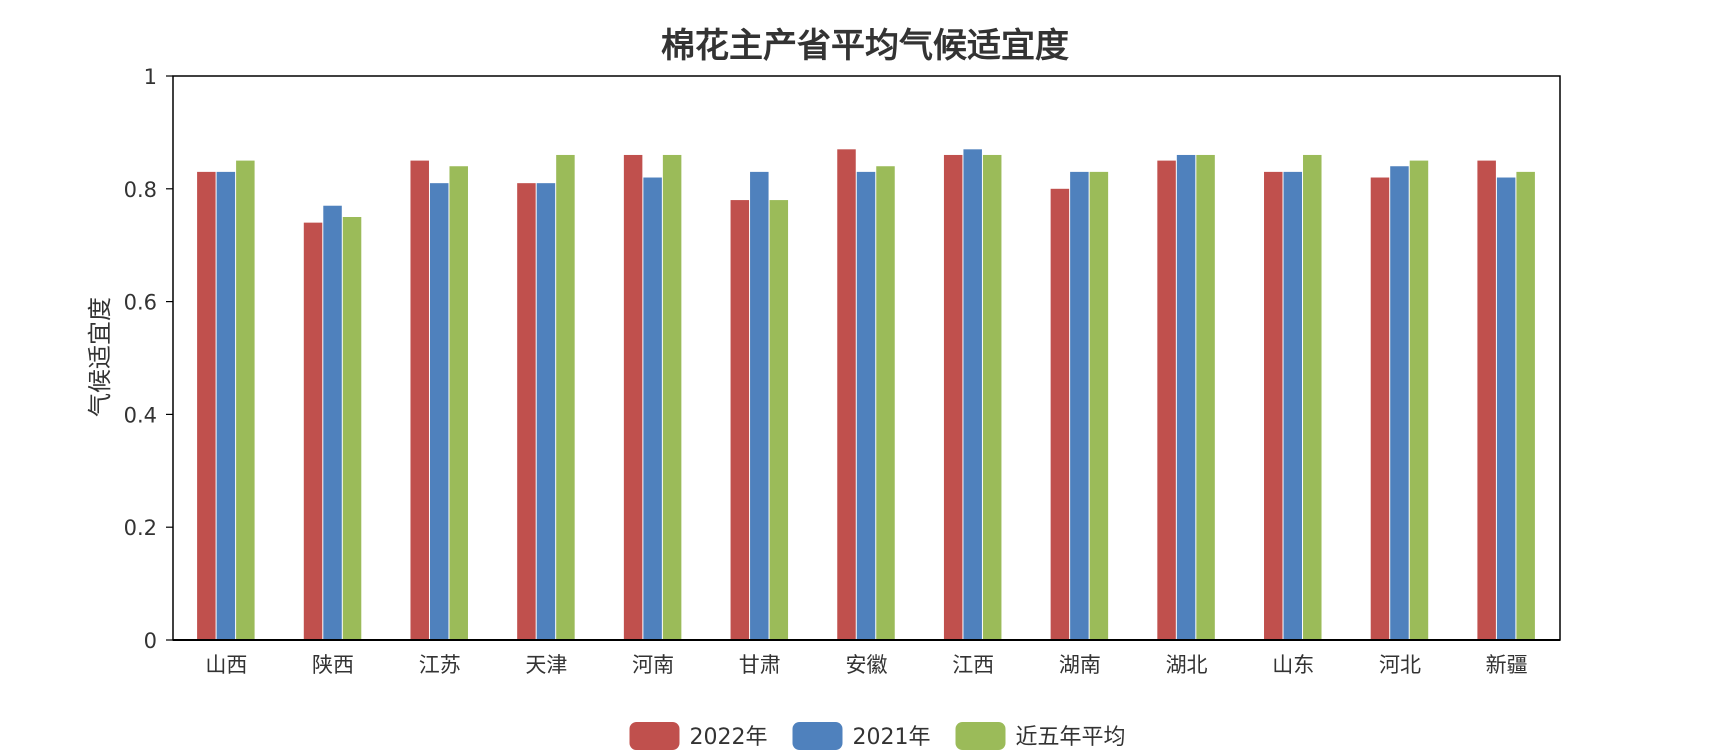 This screenshot has width=1712, height=752. What do you see at coordinates (1293, 665) in the screenshot?
I see `x-tick-label: 山东` at bounding box center [1293, 665].